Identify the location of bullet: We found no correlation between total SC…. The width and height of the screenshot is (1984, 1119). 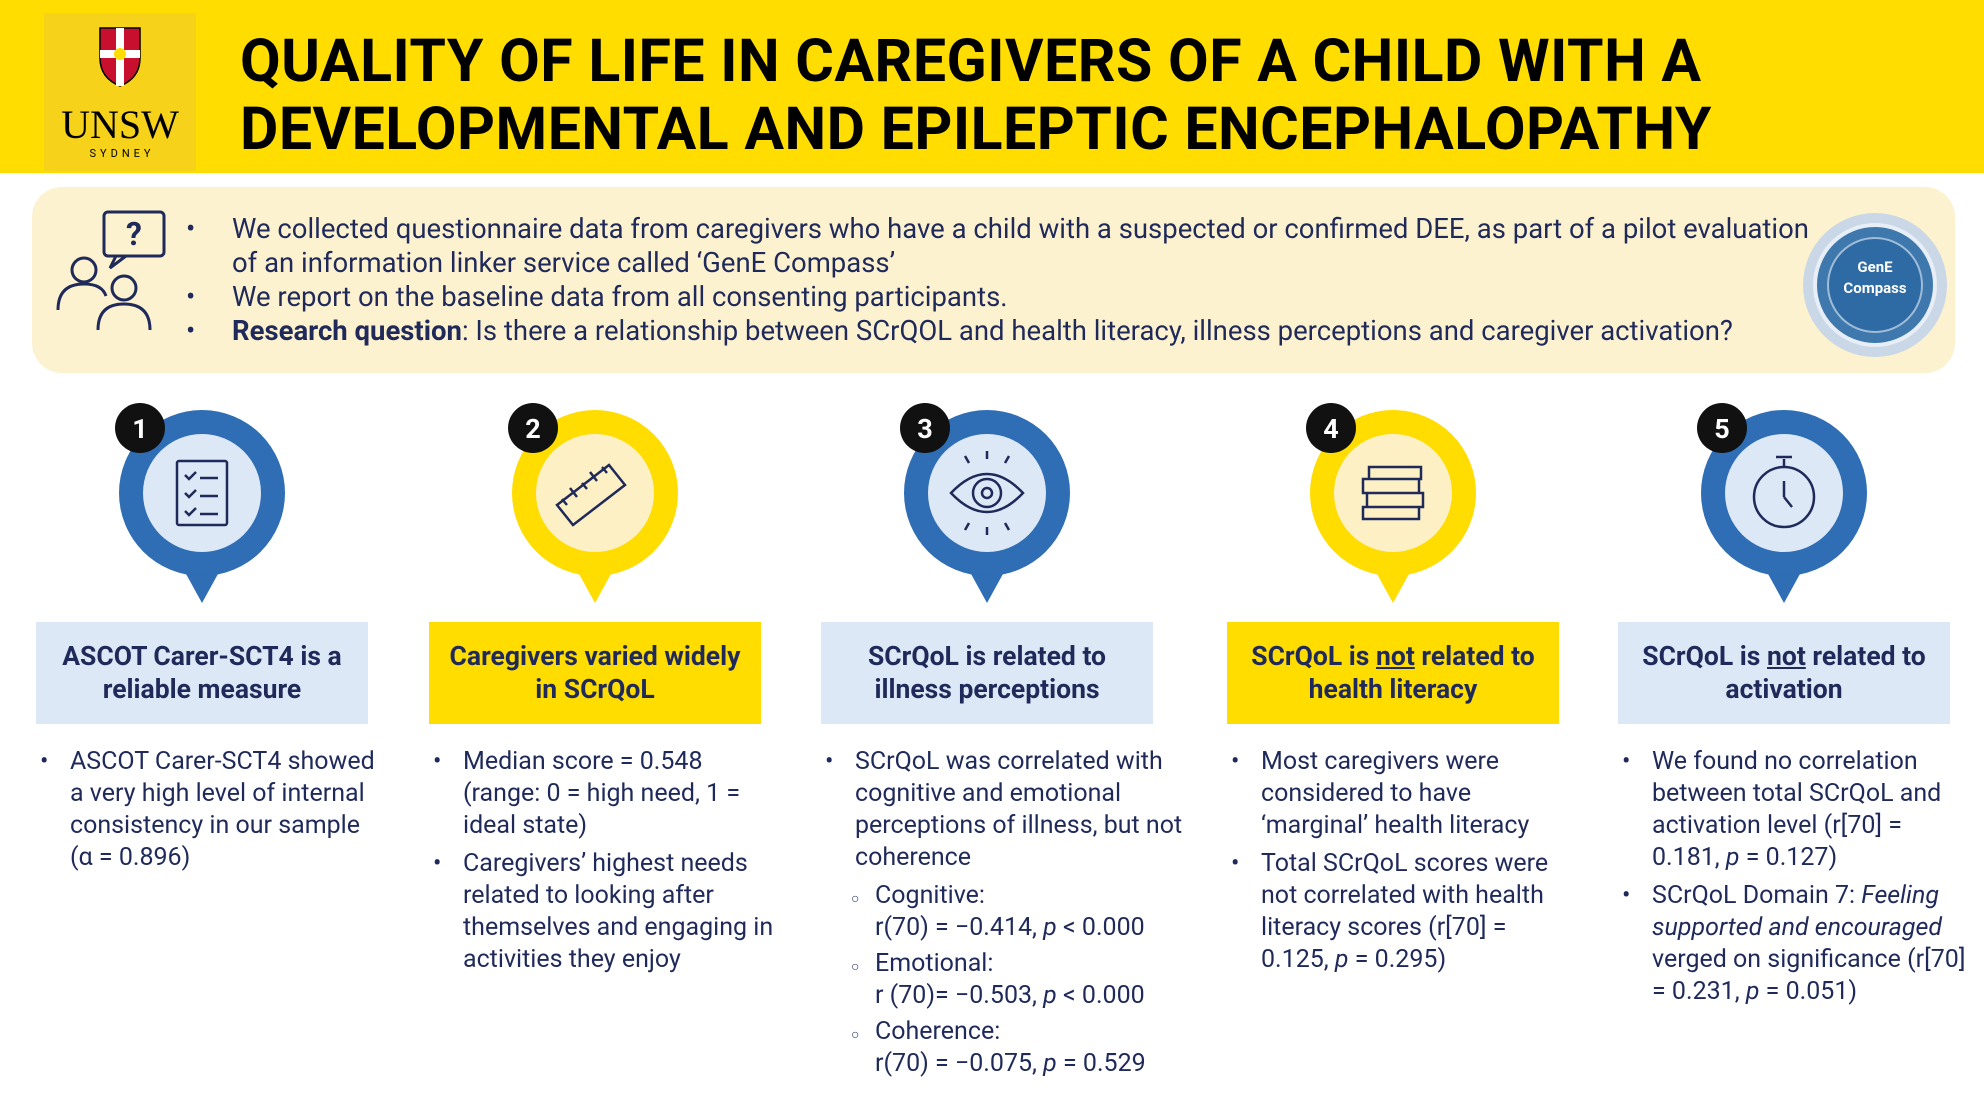
(1794, 810).